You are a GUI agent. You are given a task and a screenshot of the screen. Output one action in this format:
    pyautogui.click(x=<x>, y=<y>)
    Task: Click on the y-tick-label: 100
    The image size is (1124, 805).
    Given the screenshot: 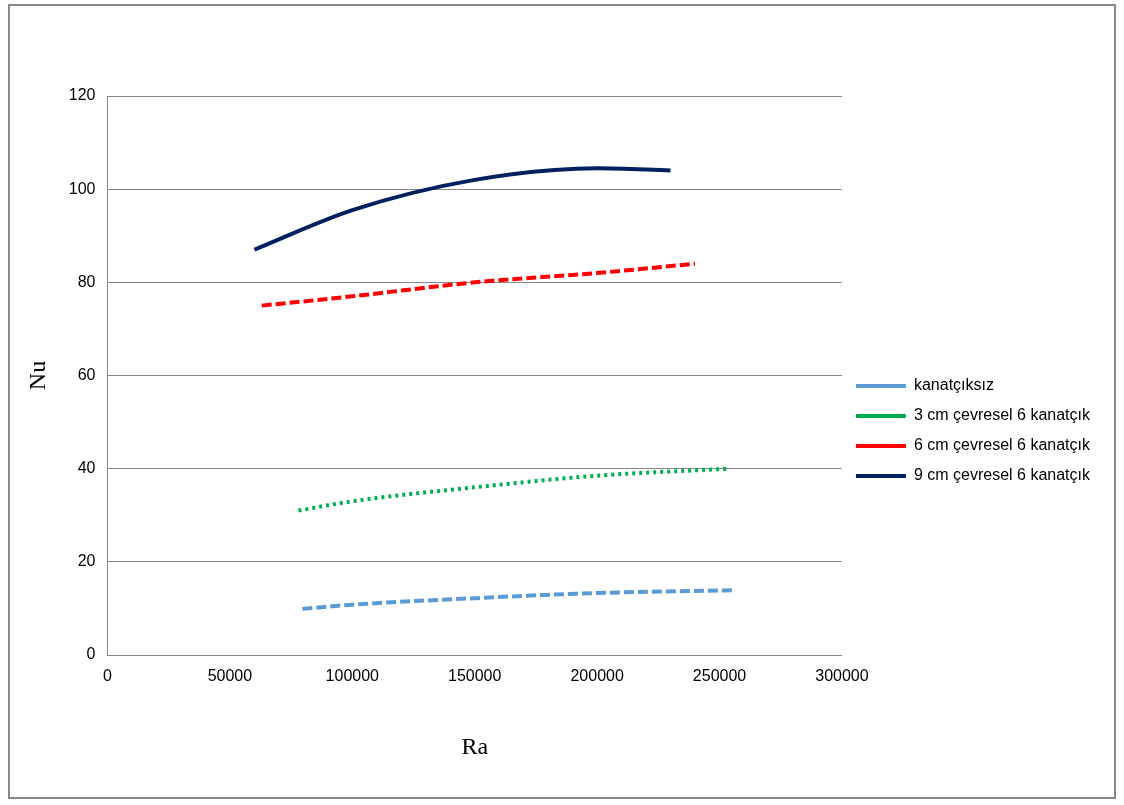 What is the action you would take?
    pyautogui.click(x=82, y=188)
    